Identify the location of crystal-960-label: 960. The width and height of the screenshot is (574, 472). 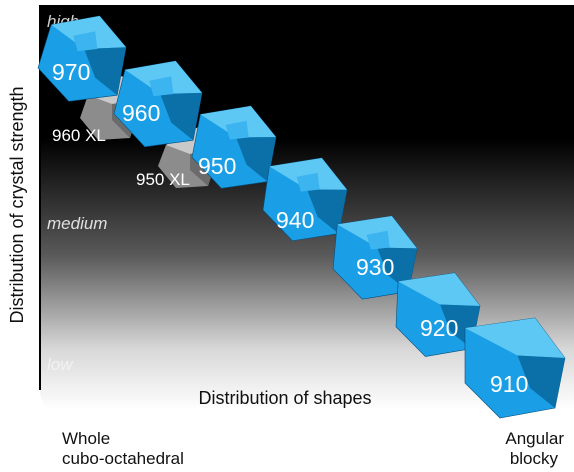
(141, 113).